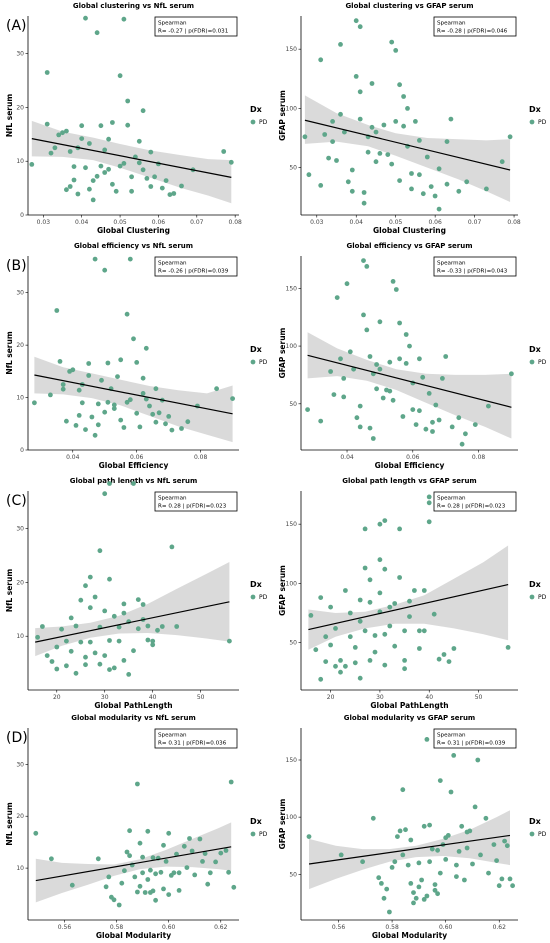 Image resolution: width=550 pixels, height=943 pixels. What do you see at coordinates (153, 697) in the screenshot?
I see `x-tick-label: 40` at bounding box center [153, 697].